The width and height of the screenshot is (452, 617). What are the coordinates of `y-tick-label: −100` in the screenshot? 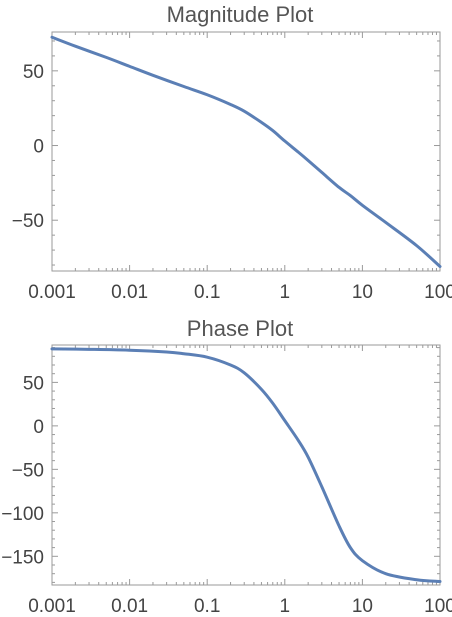 It's located at (22, 514).